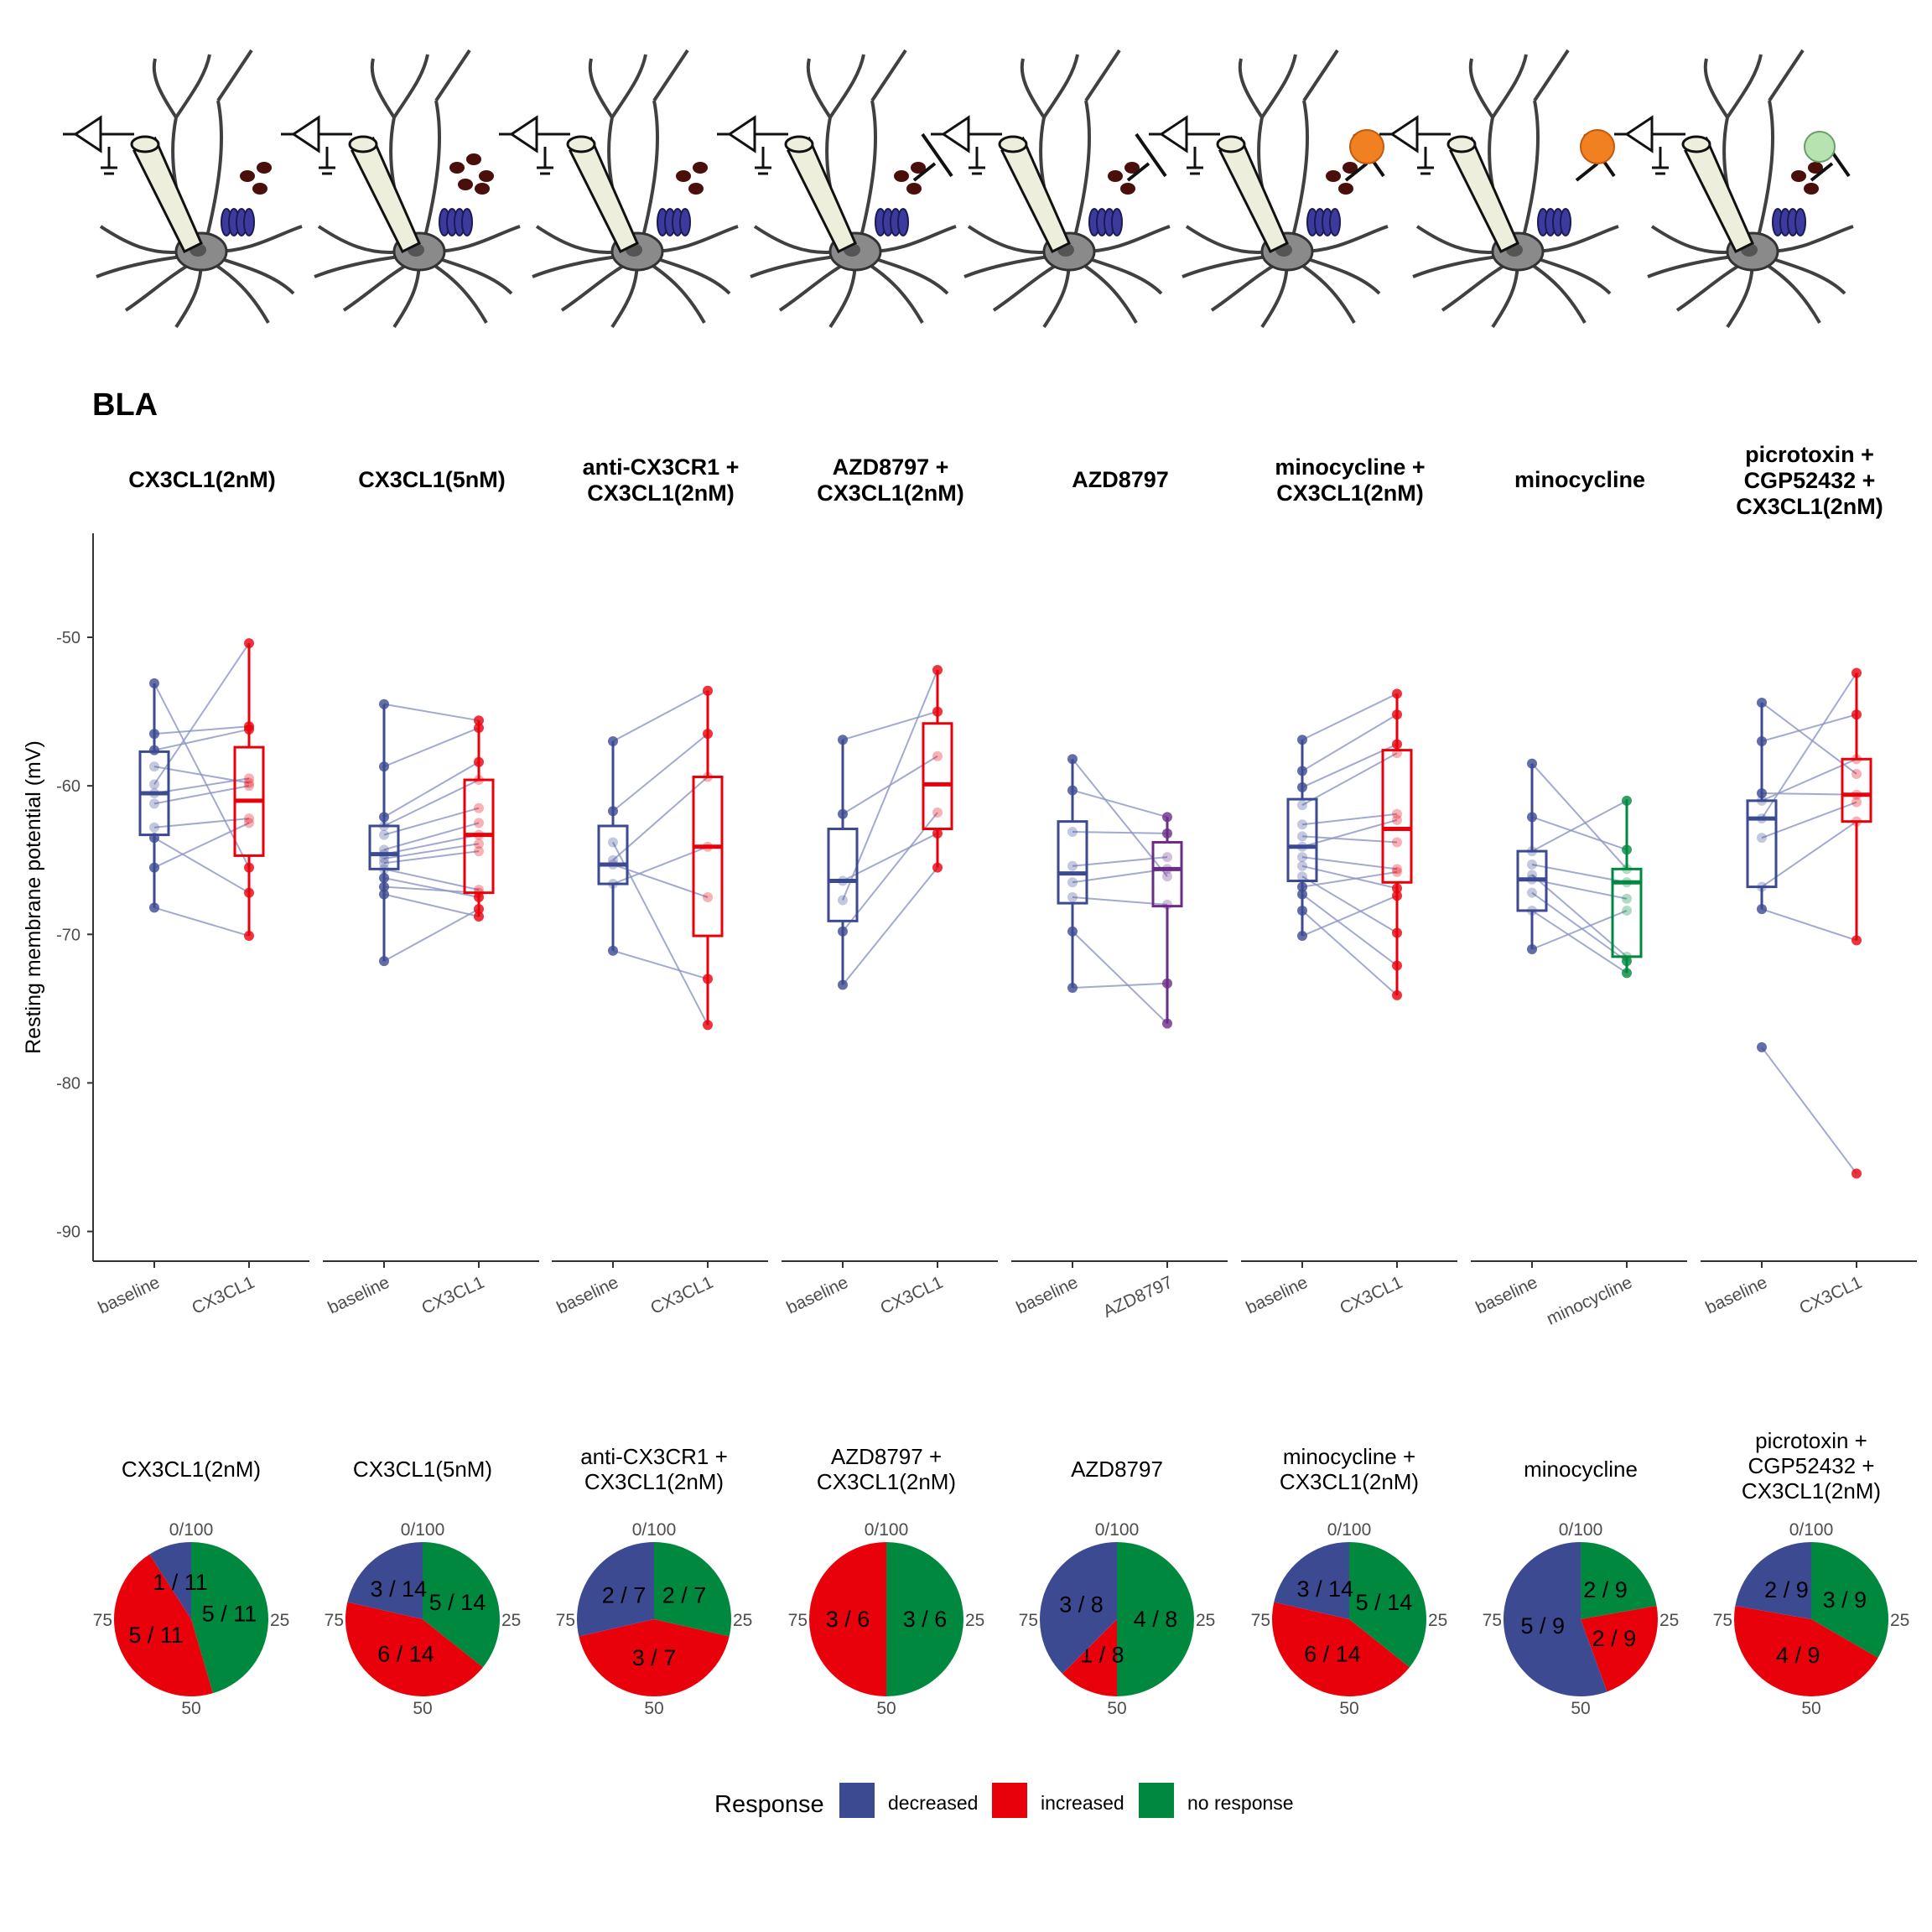 The image size is (1932, 1932). Describe the element at coordinates (156, 1635) in the screenshot. I see `pie-slice-label: 5 / 11` at that location.